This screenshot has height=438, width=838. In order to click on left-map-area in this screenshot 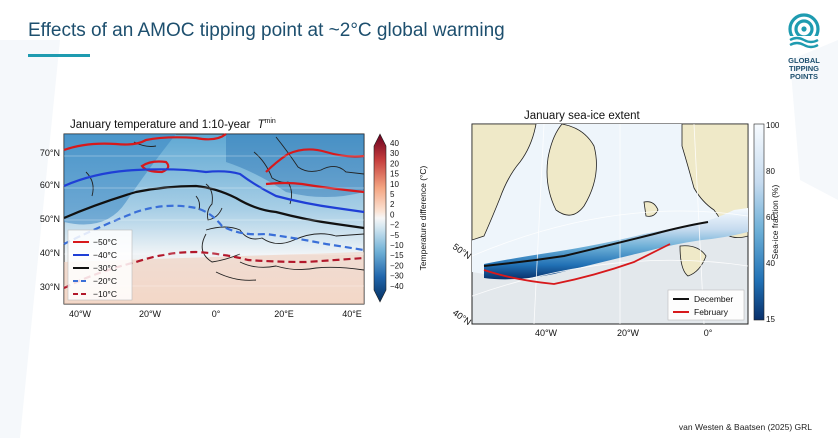, I will do `click(214, 219)`.